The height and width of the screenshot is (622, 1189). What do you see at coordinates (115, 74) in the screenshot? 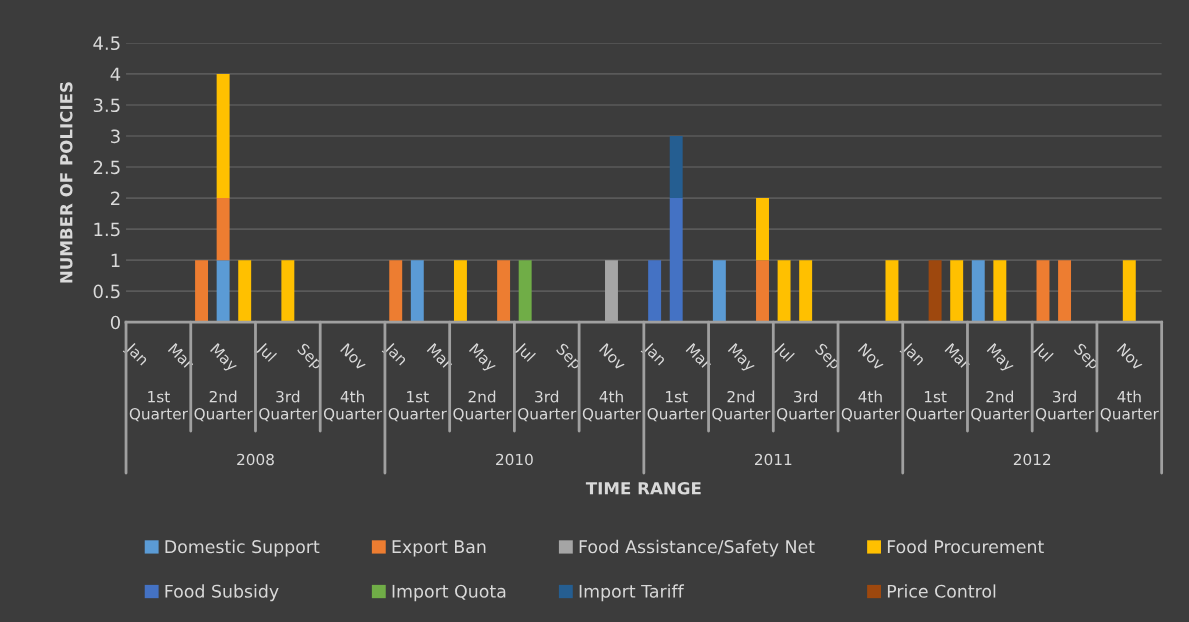
I see `y-tick-label: 4` at bounding box center [115, 74].